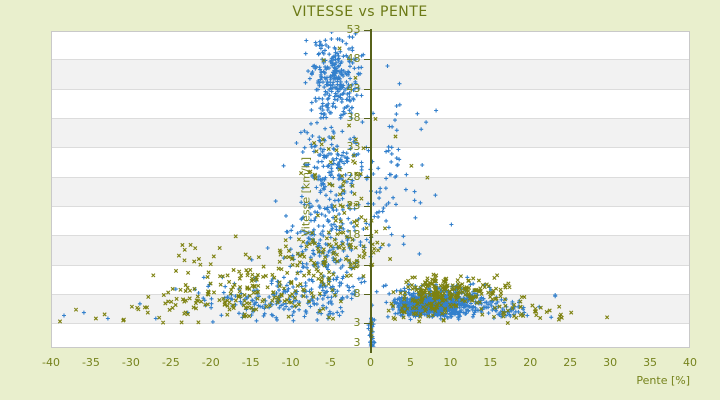 This screenshot has width=720, height=400. I want to click on x-tick-label: 30, so click(610, 362).